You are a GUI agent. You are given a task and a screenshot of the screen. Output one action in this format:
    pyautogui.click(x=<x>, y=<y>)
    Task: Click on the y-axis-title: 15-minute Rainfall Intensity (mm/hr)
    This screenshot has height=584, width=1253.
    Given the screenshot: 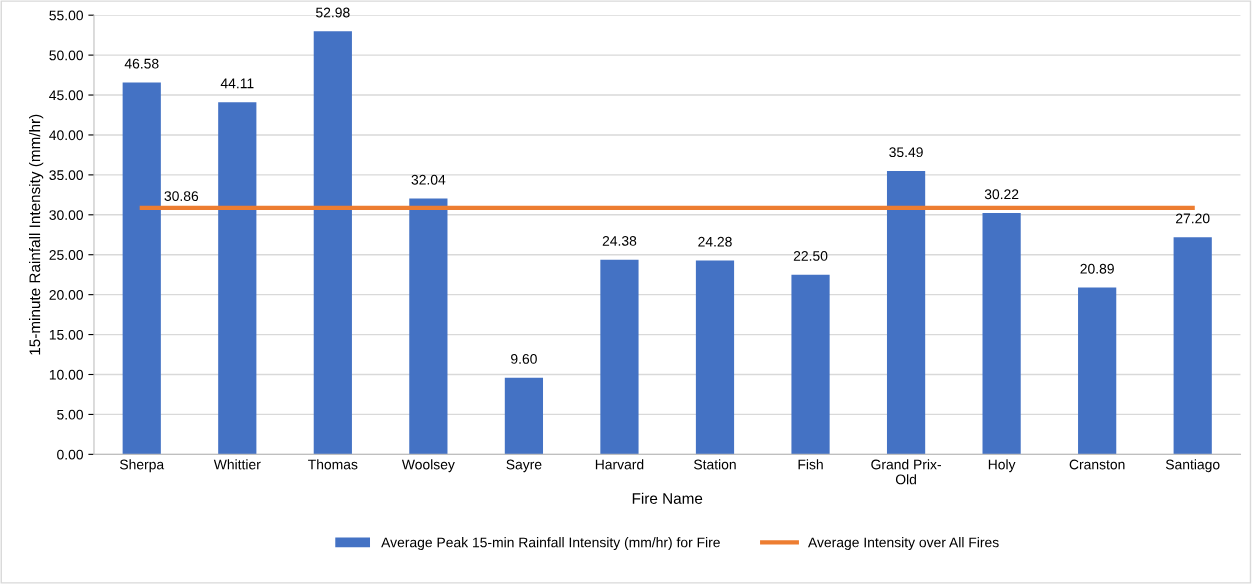 What is the action you would take?
    pyautogui.click(x=36, y=234)
    